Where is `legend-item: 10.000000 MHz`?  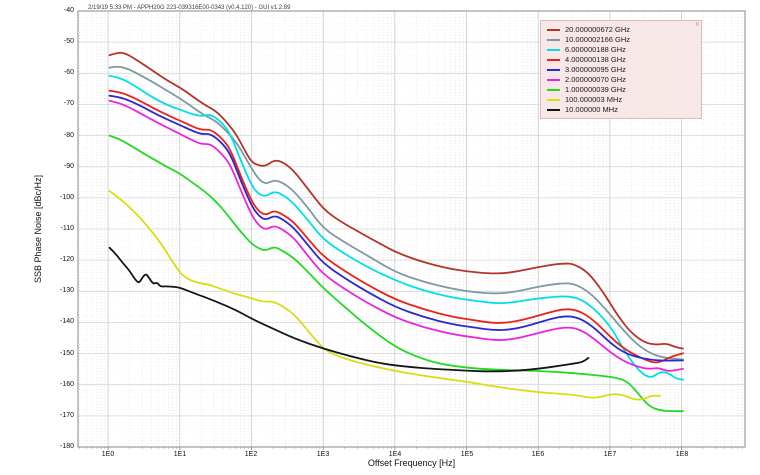
legend-item: 10.000000 MHz is located at coordinates (622, 110).